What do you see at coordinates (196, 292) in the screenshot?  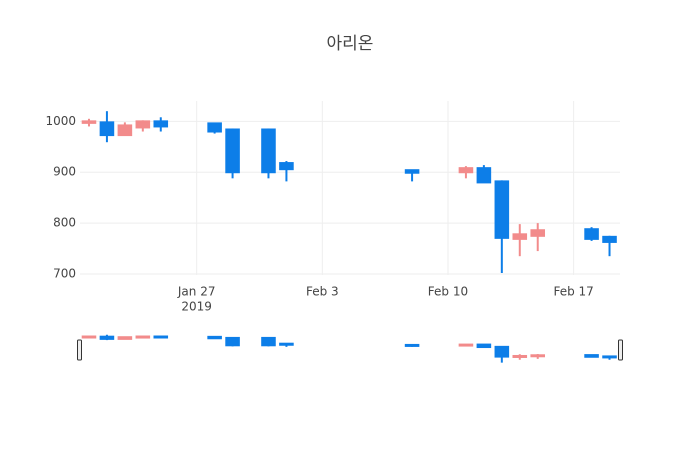 I see `x-tick-label: Jan 27` at bounding box center [196, 292].